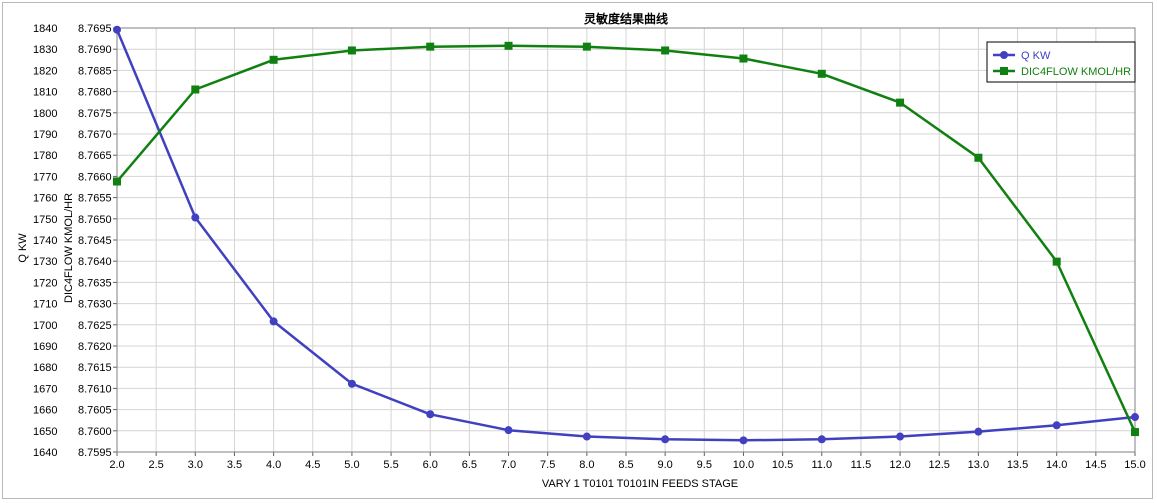 The image size is (1157, 503). I want to click on left-y-tick-label: 1780, so click(45, 156).